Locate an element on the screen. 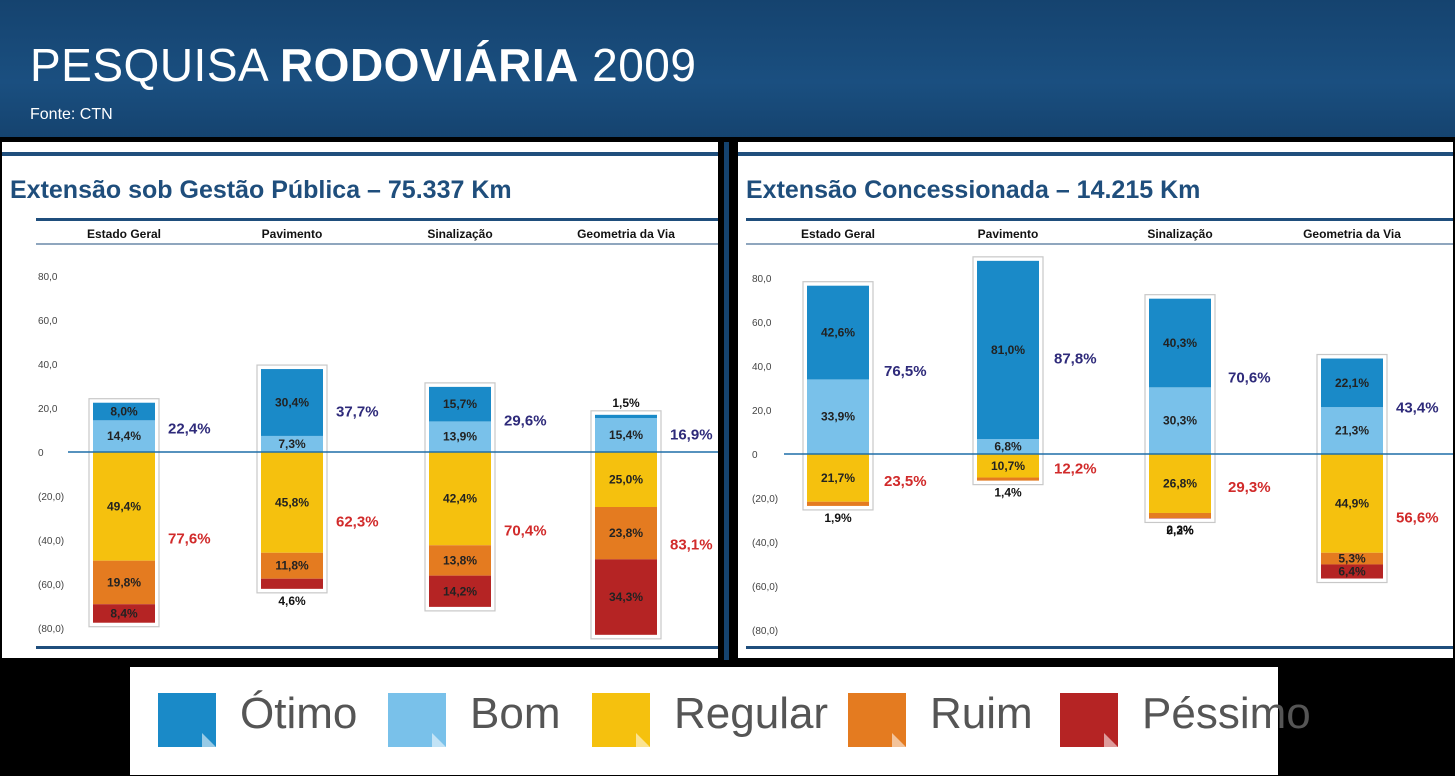 This screenshot has height=776, width=1455. segment-label: 49,4% is located at coordinates (124, 506).